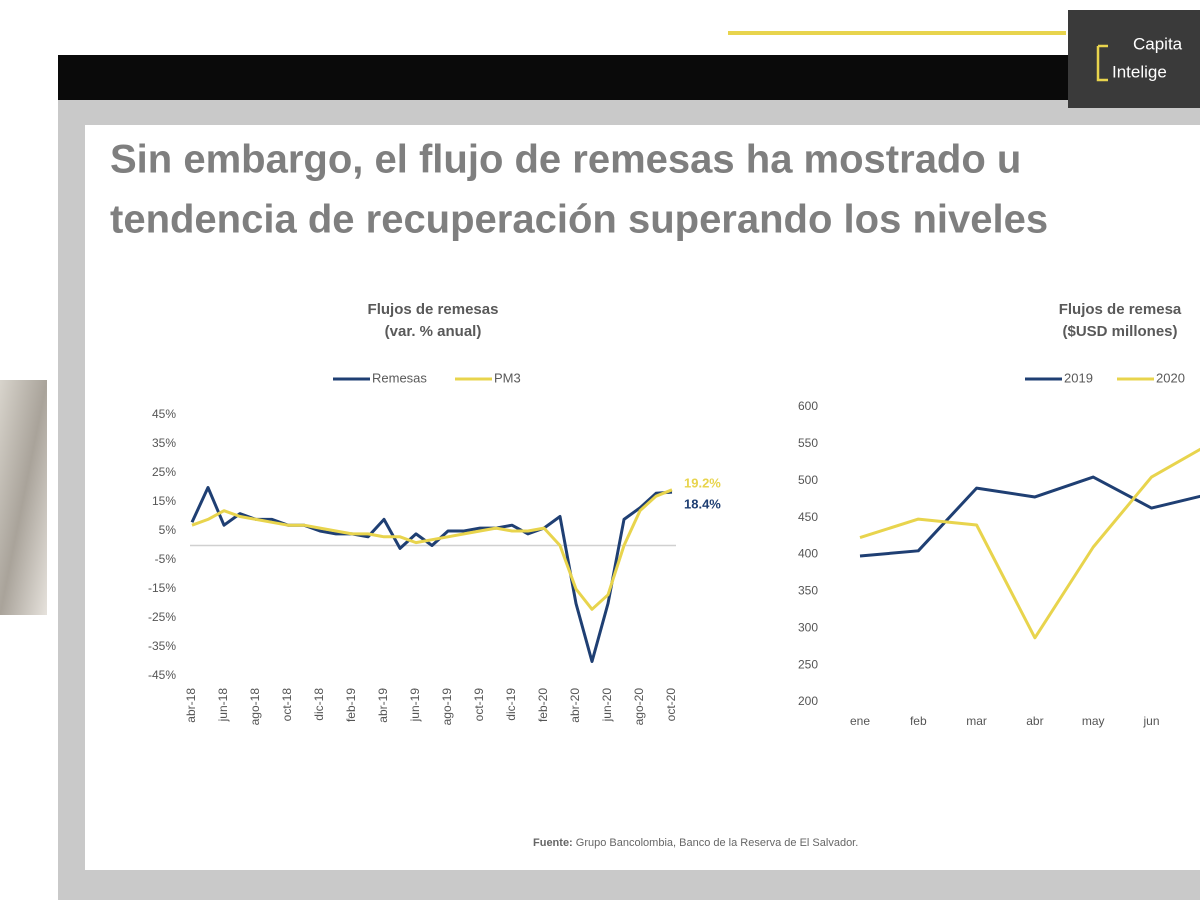 The width and height of the screenshot is (1200, 900). What do you see at coordinates (287, 705) in the screenshot?
I see `x-tick-label: oct-18` at bounding box center [287, 705].